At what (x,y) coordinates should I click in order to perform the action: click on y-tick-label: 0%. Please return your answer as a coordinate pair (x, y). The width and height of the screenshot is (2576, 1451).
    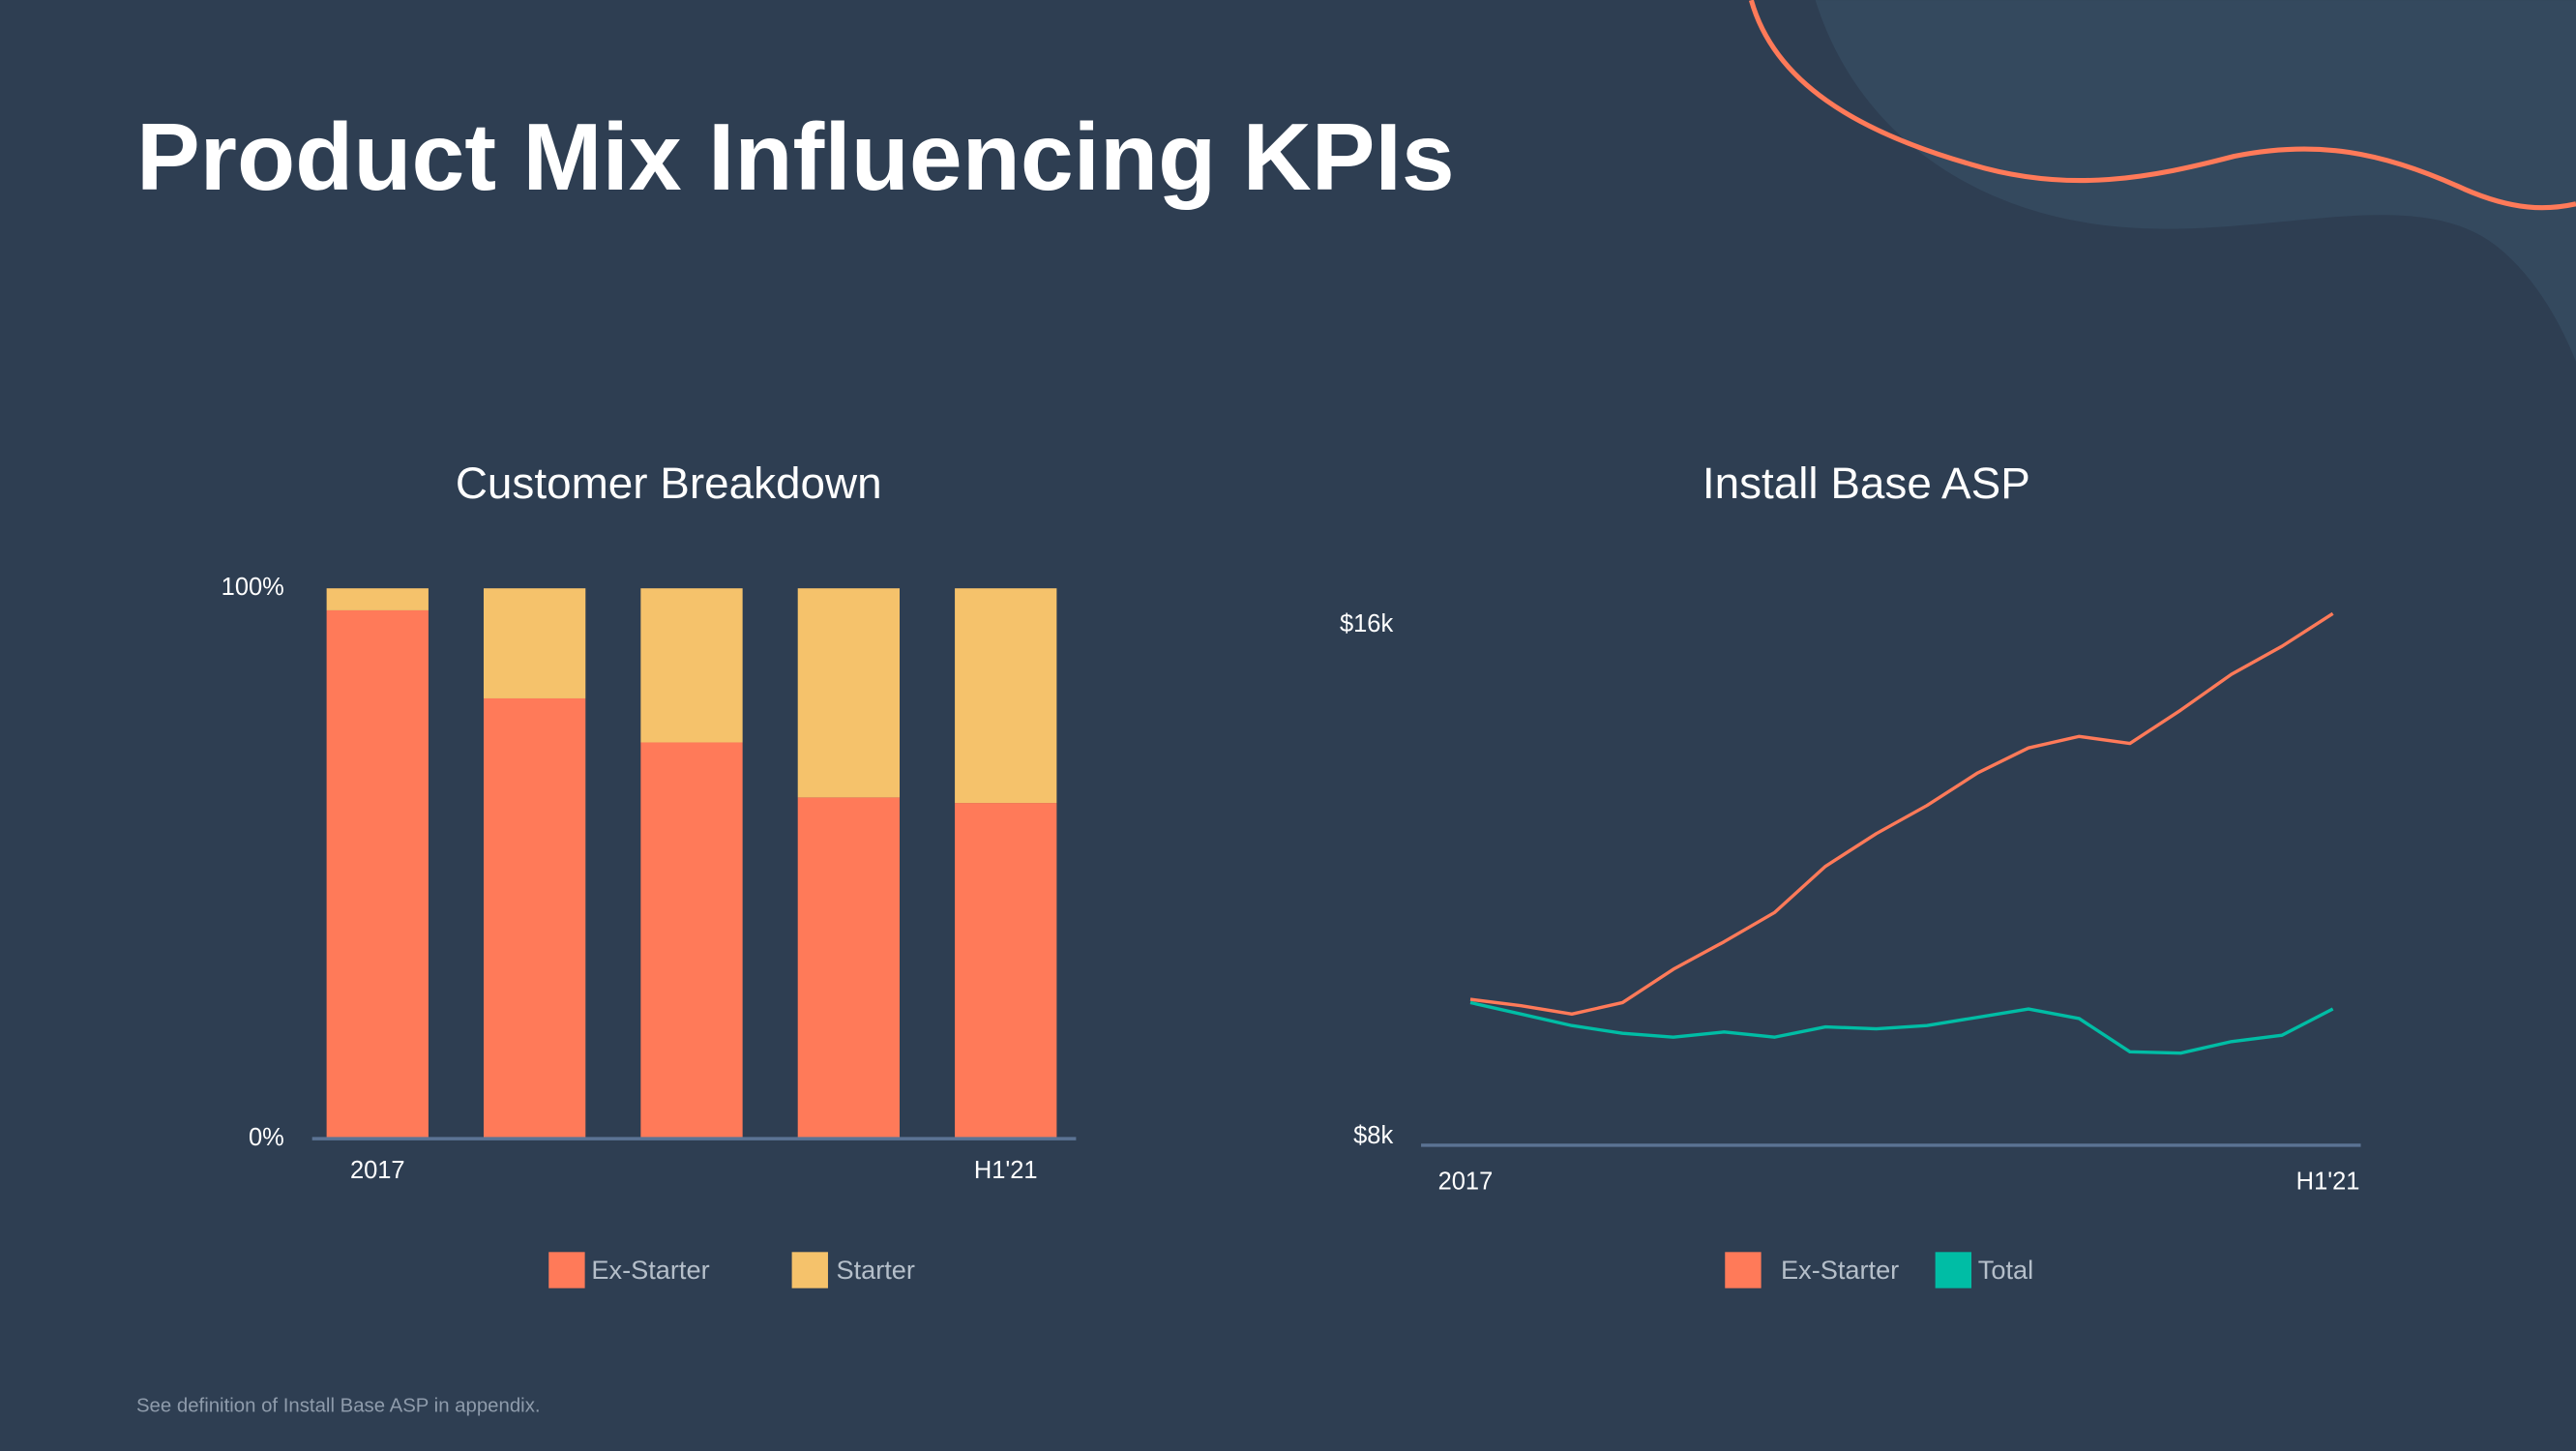
    Looking at the image, I should click on (266, 1137).